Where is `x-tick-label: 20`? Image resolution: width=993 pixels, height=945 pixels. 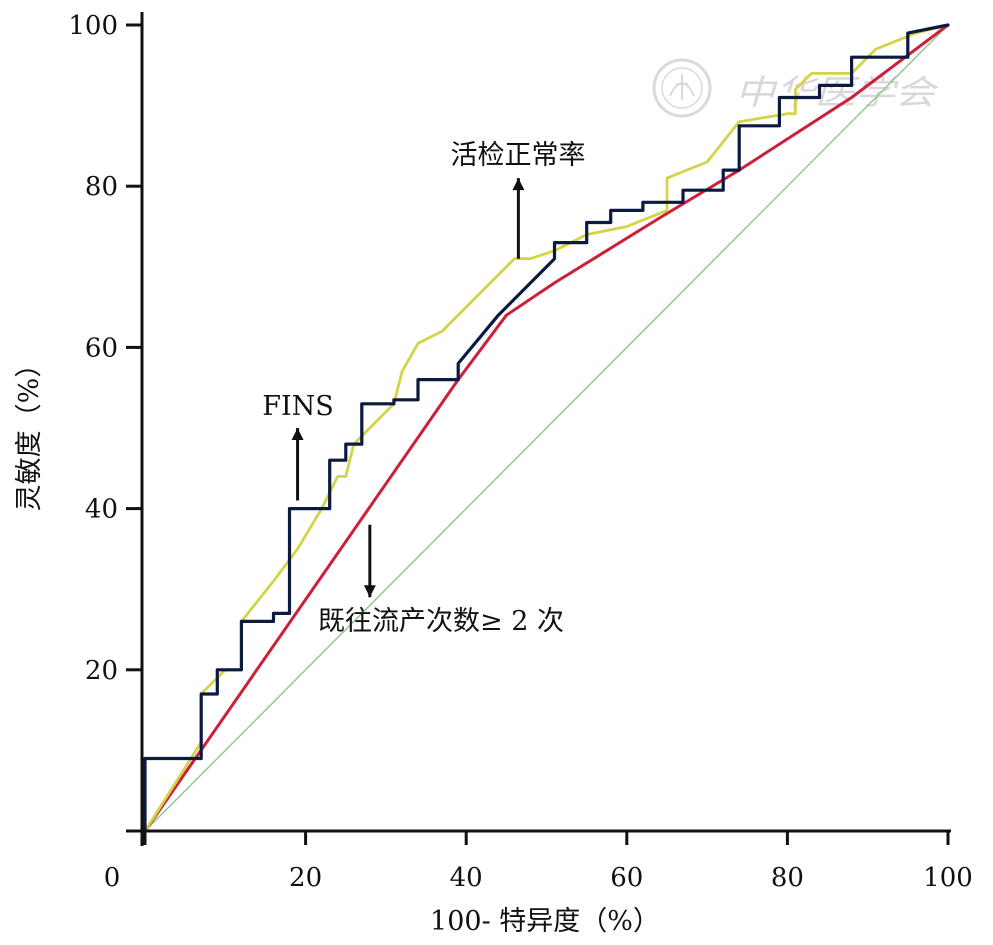 x-tick-label: 20 is located at coordinates (305, 878).